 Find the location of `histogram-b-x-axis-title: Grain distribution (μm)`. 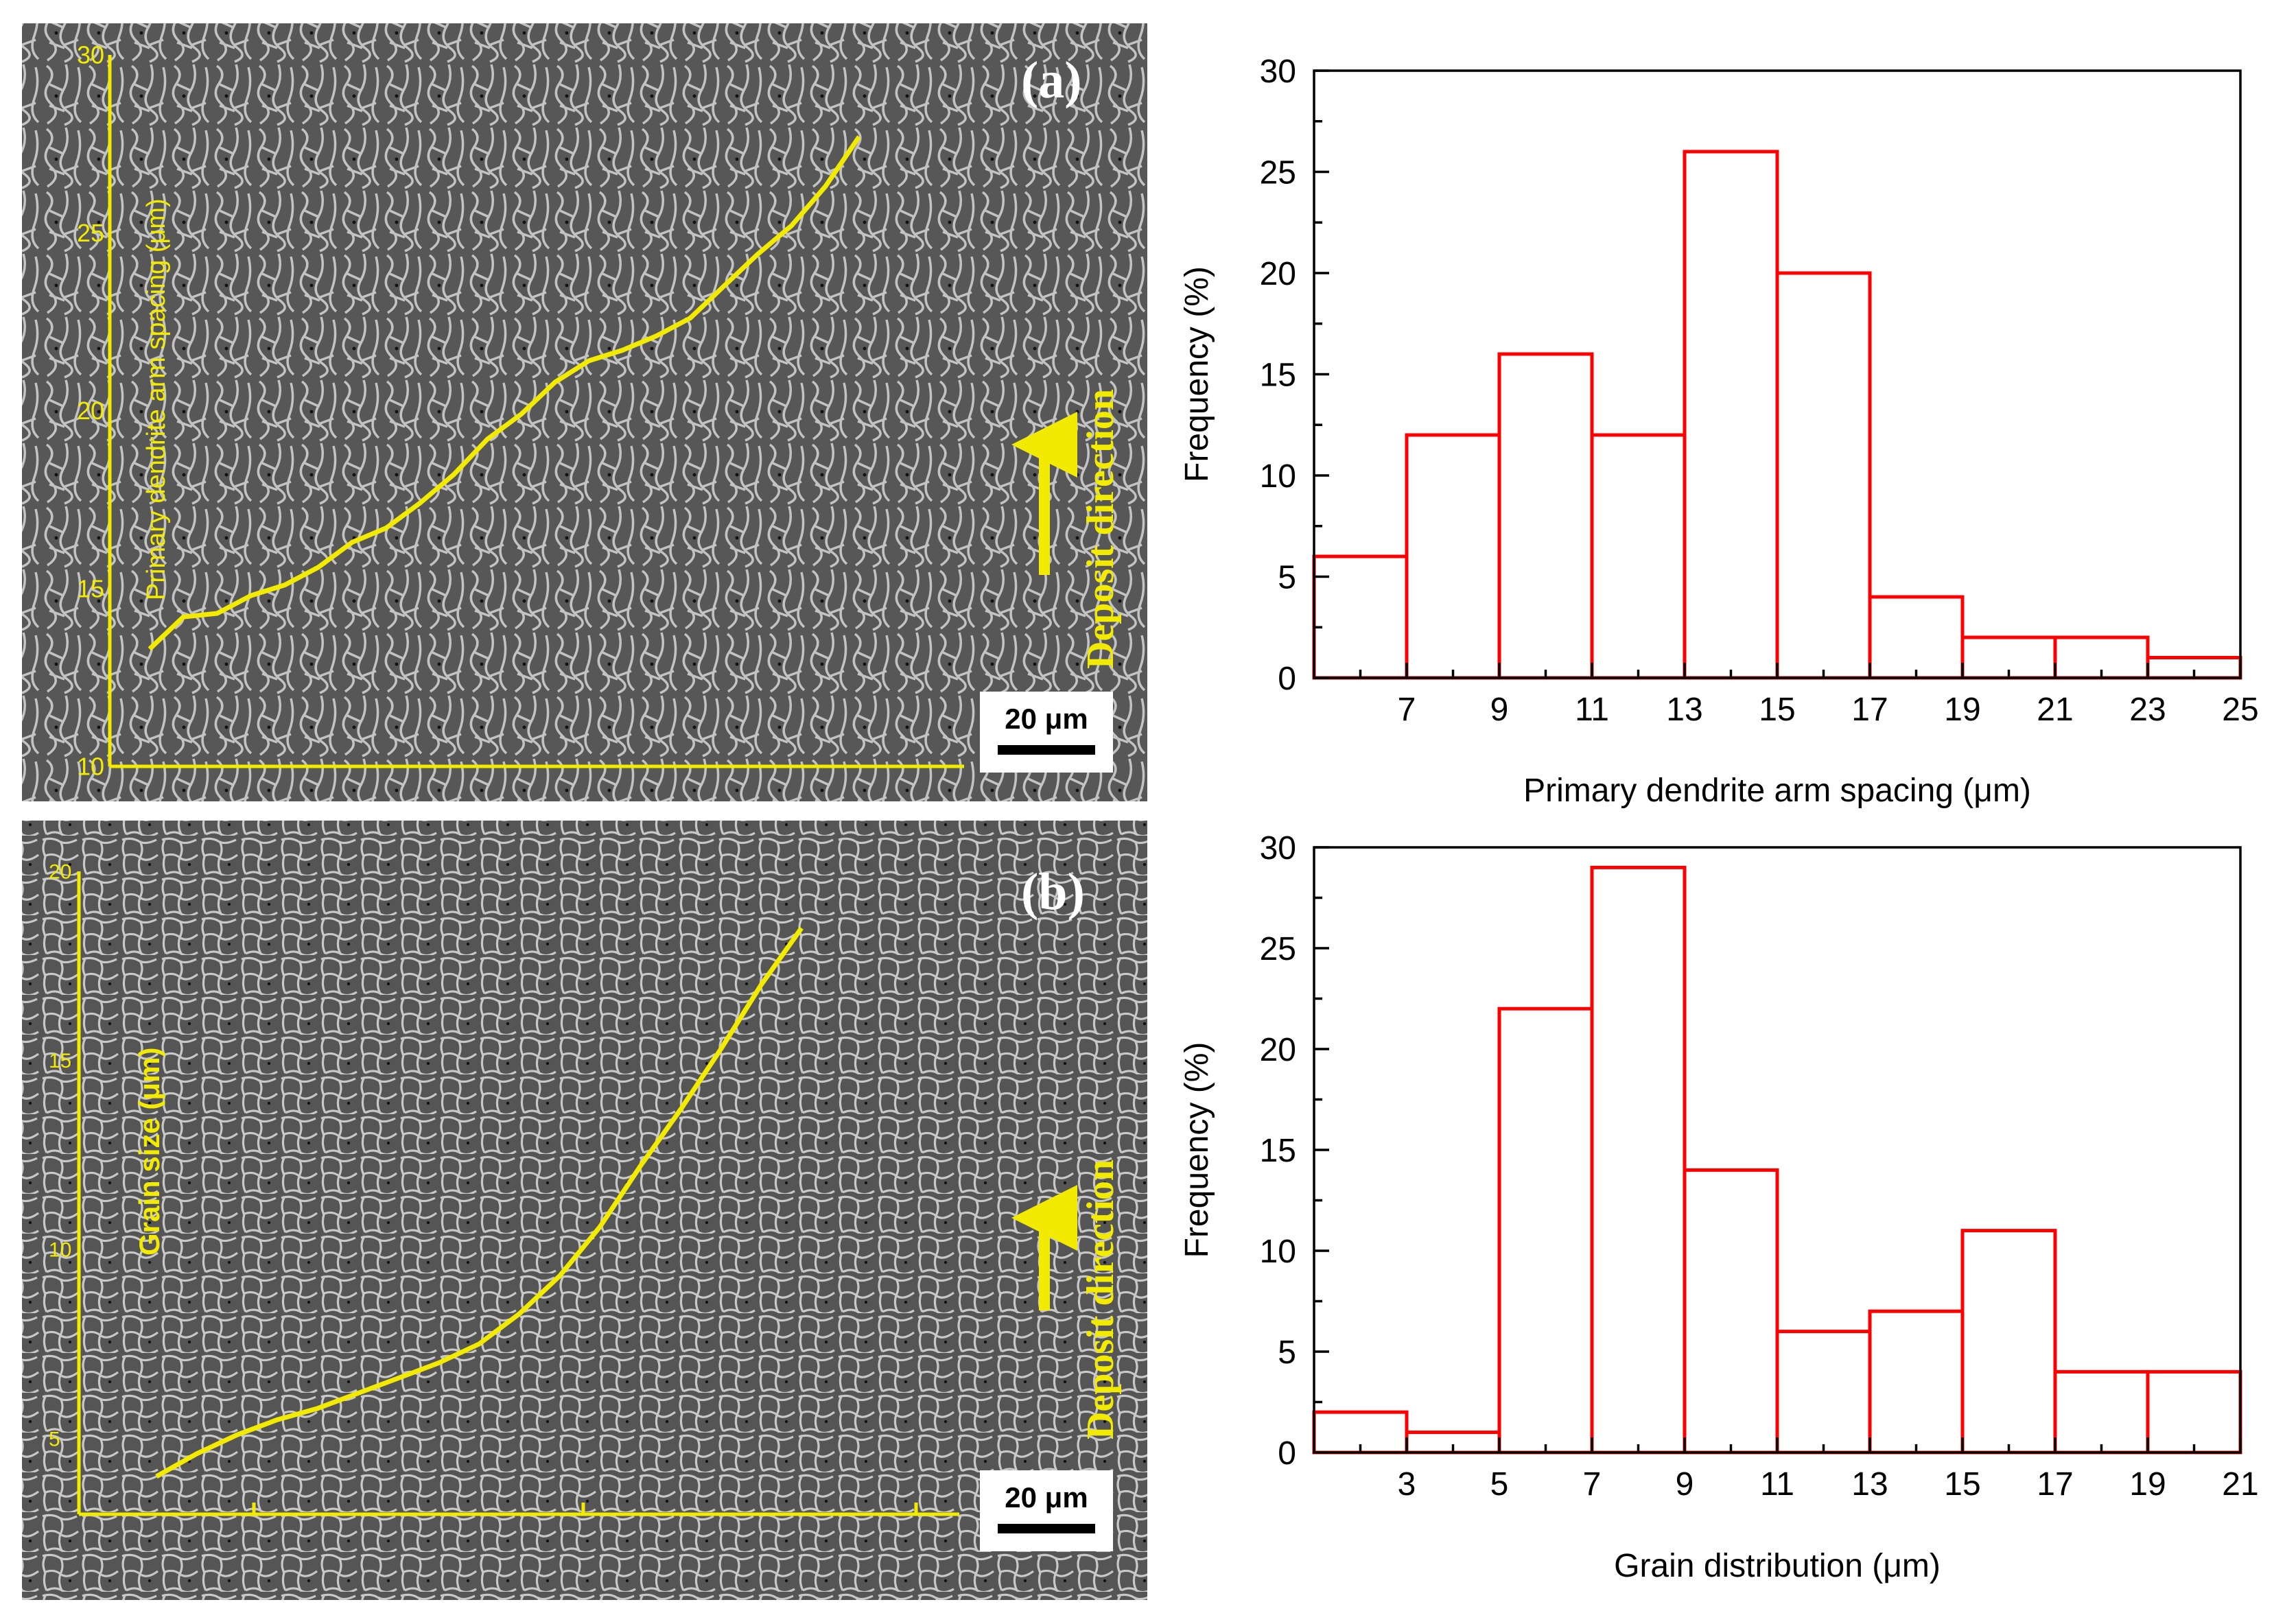

histogram-b-x-axis-title: Grain distribution (μm) is located at coordinates (1778, 1566).